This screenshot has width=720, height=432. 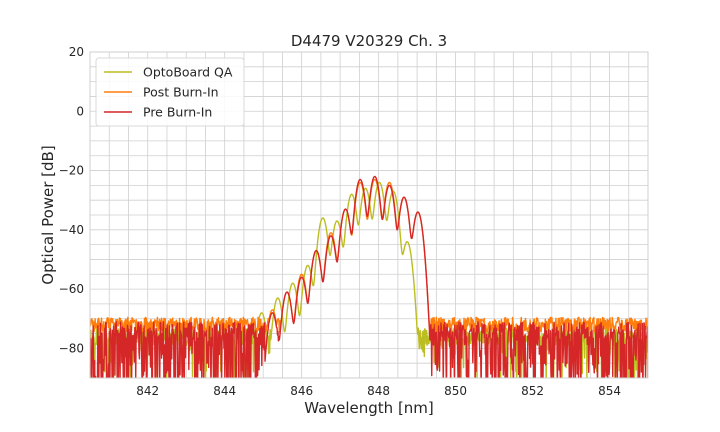 What do you see at coordinates (369, 408) in the screenshot?
I see `x-axis-label: Wavelength [nm]` at bounding box center [369, 408].